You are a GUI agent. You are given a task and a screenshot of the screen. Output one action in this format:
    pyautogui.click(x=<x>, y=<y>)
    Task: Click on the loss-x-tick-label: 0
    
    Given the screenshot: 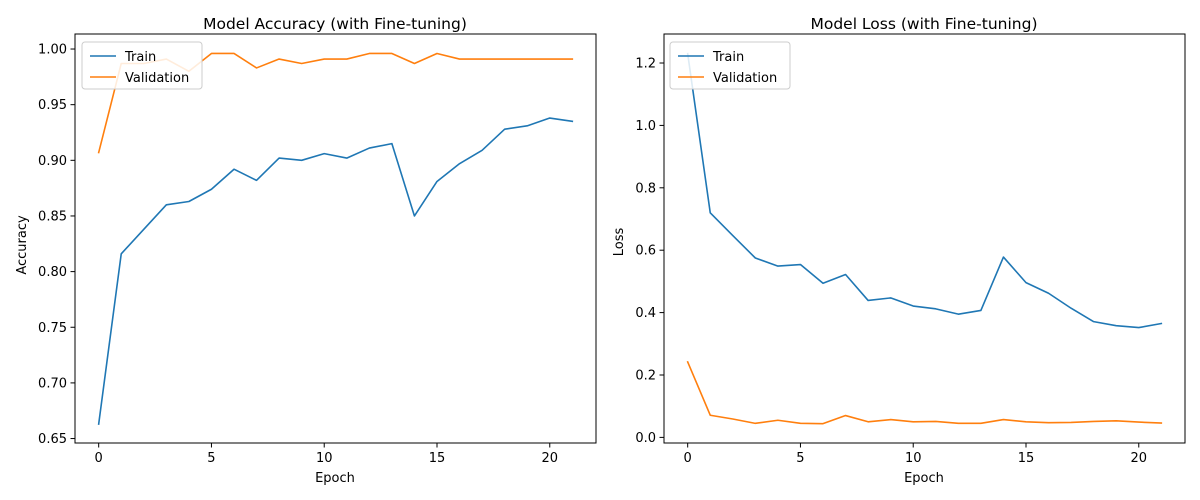 What is the action you would take?
    pyautogui.click(x=688, y=458)
    